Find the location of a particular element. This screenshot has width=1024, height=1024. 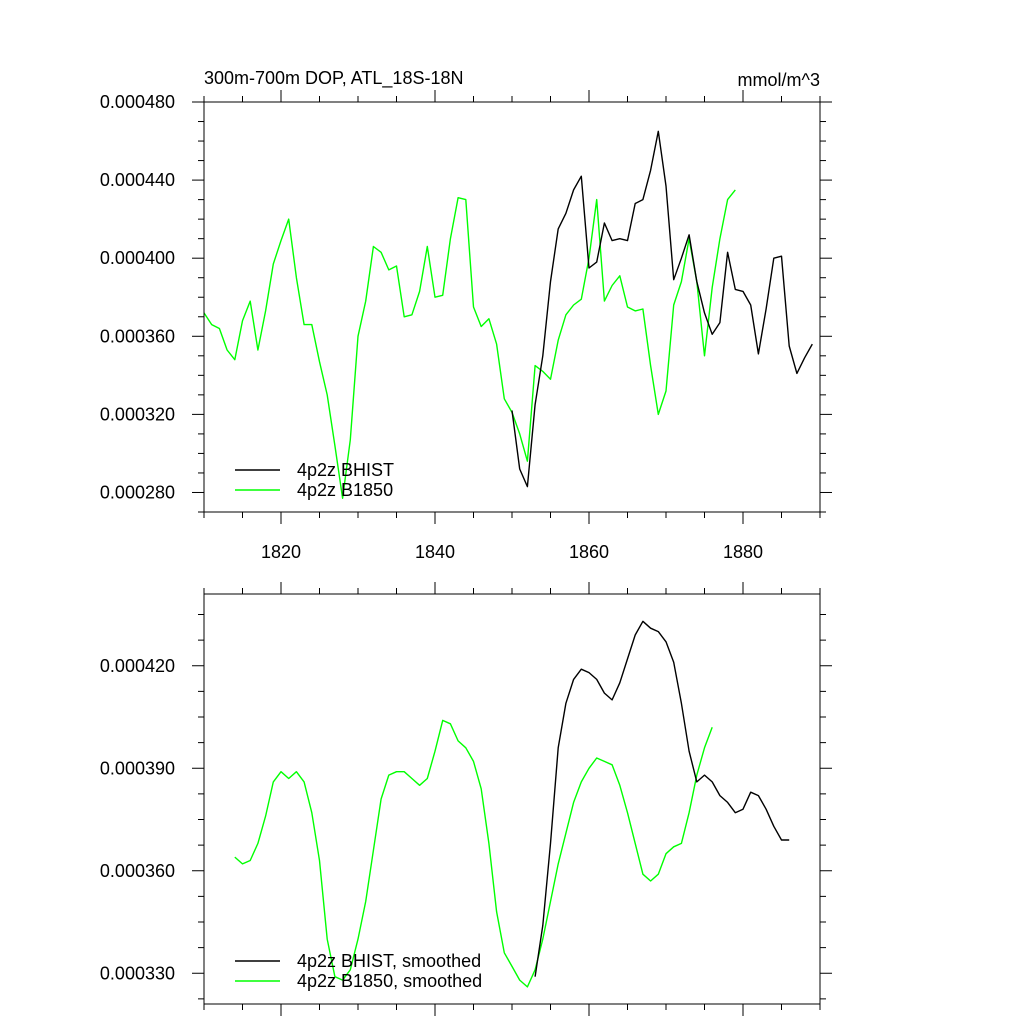

top-x-tick-label: 1860 is located at coordinates (589, 552).